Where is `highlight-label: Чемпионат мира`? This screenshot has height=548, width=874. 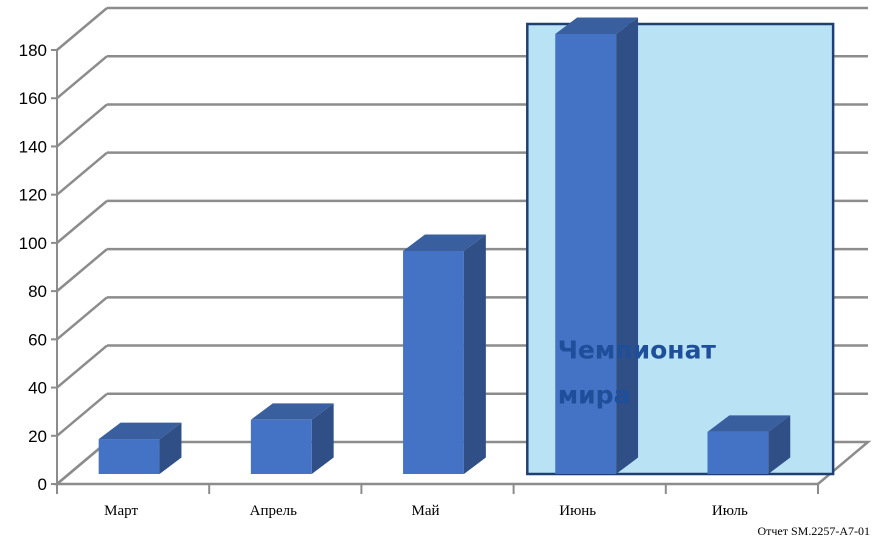 highlight-label: Чемпионат мира is located at coordinates (637, 373).